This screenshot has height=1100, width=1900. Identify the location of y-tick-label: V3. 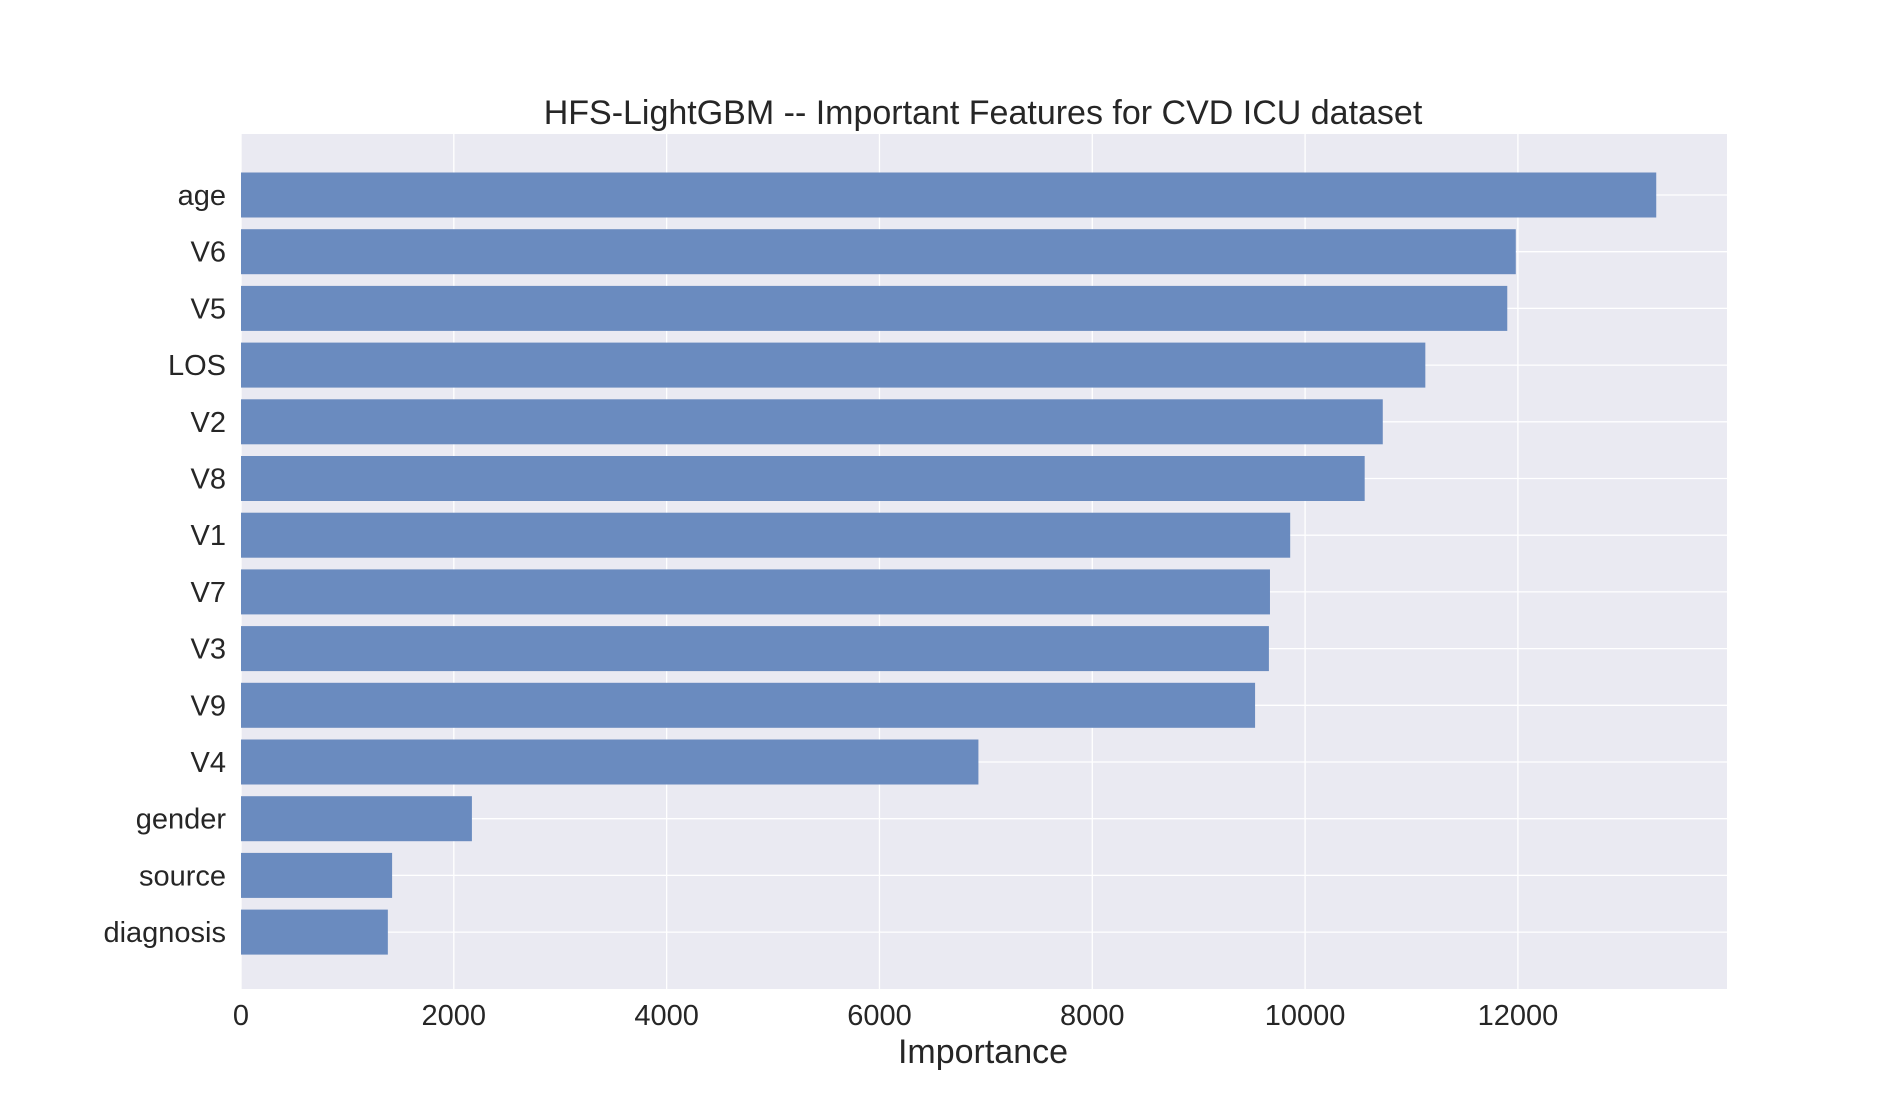
(208, 650).